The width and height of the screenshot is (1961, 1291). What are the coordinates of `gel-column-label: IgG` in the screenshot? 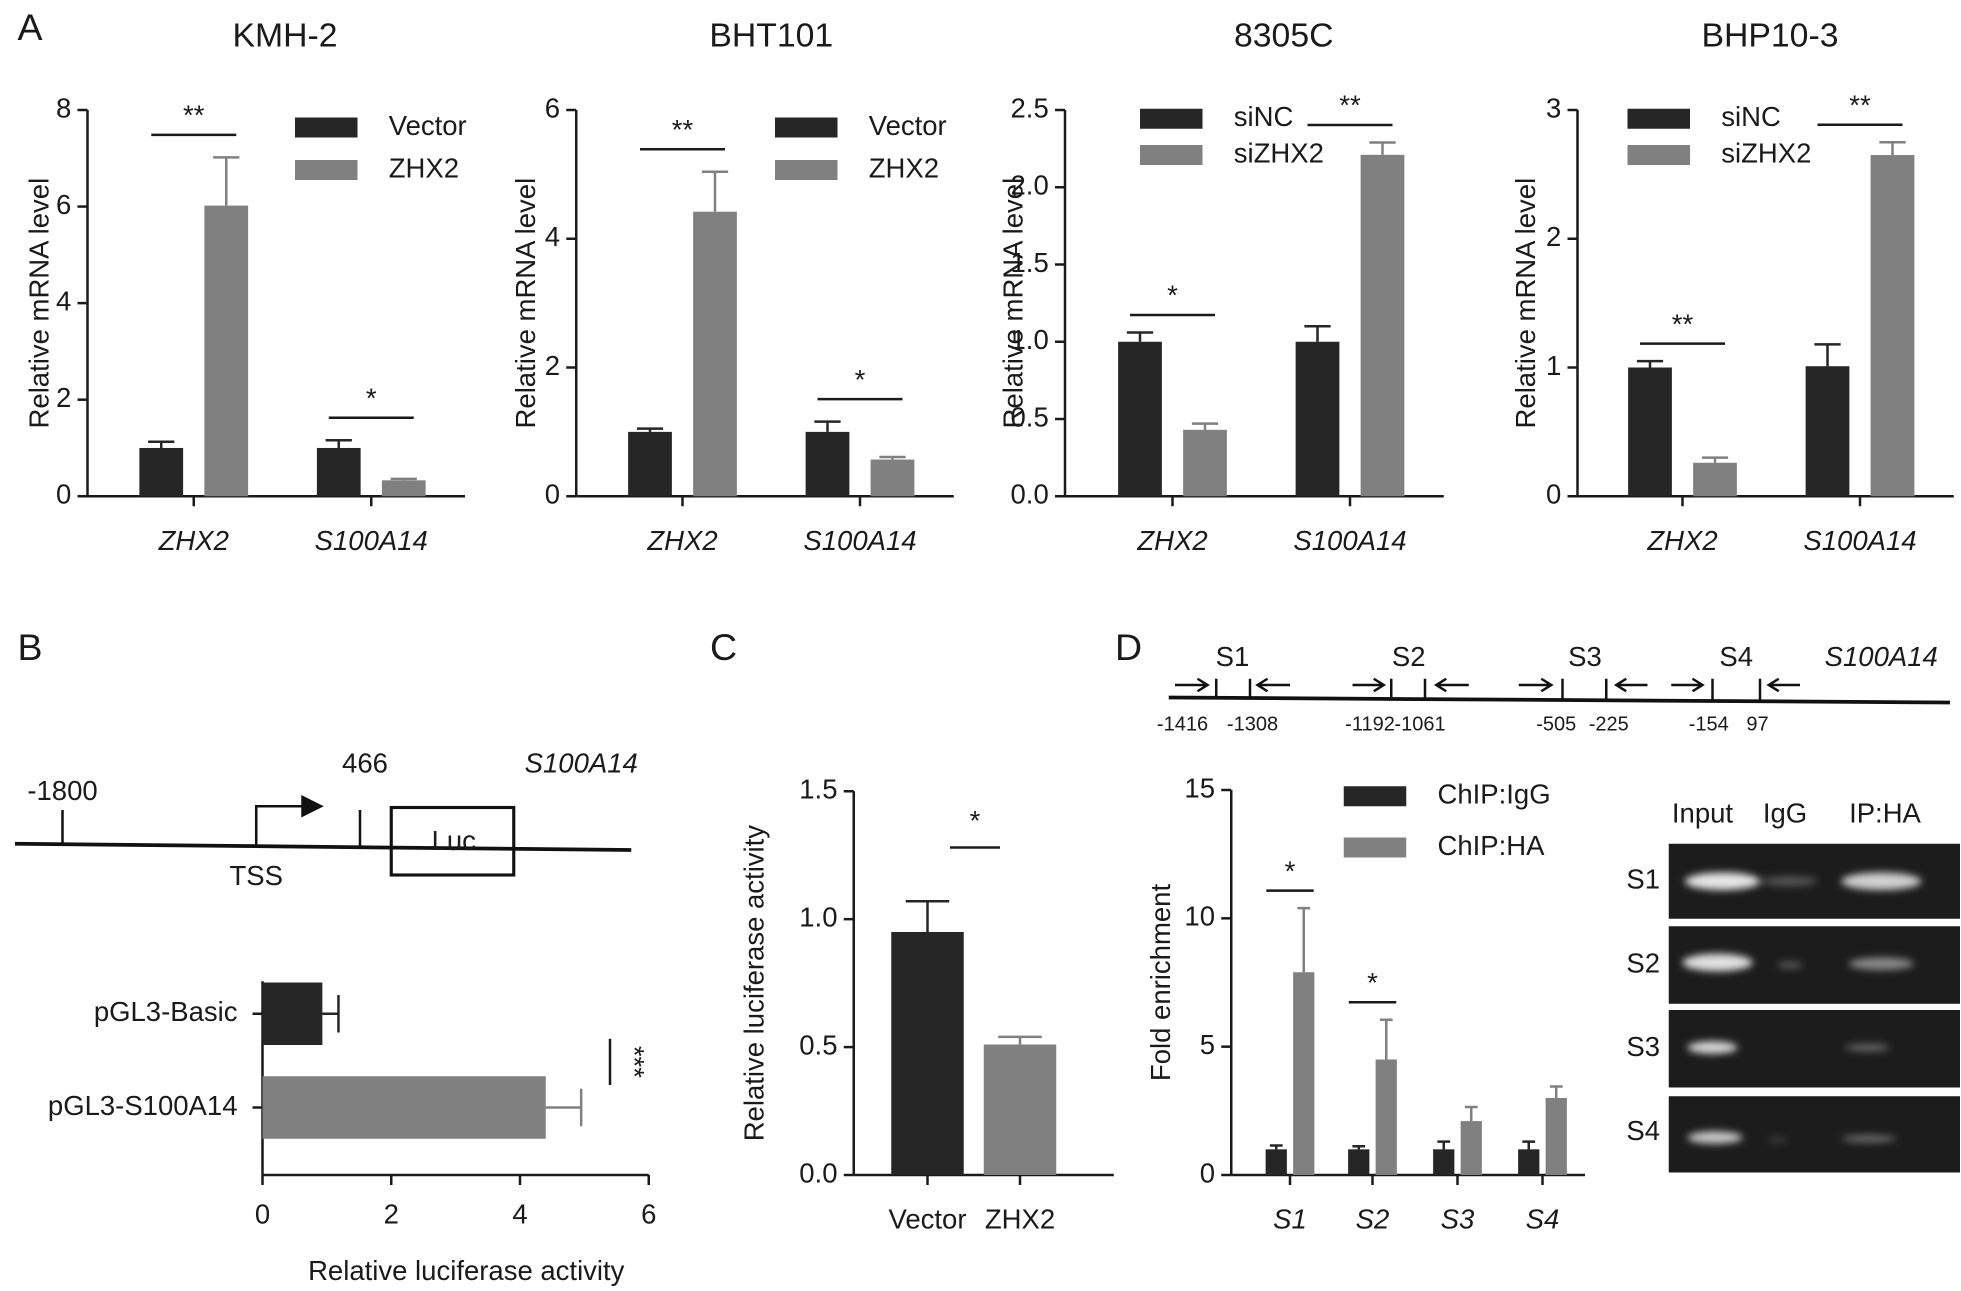 It's located at (1785, 812).